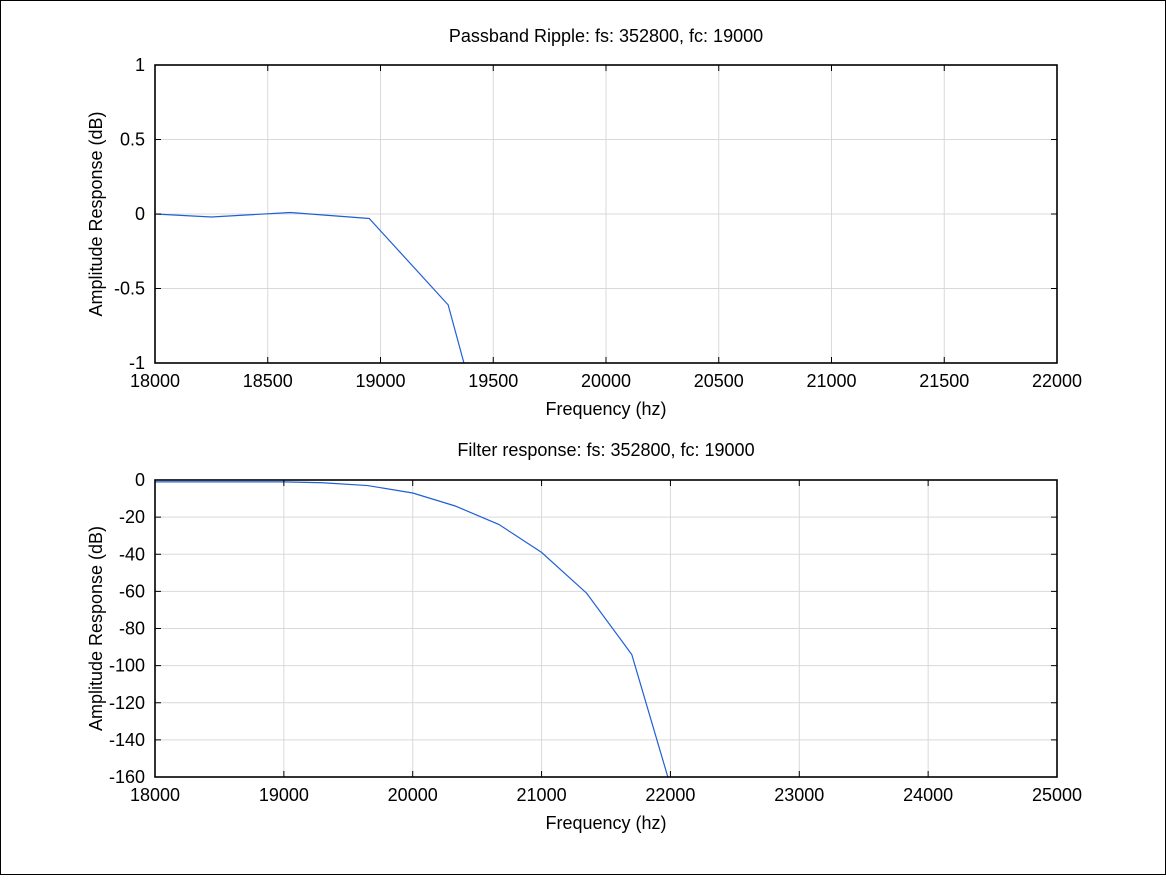 The height and width of the screenshot is (880, 1166). What do you see at coordinates (719, 381) in the screenshot?
I see `x-tick-label: 20500` at bounding box center [719, 381].